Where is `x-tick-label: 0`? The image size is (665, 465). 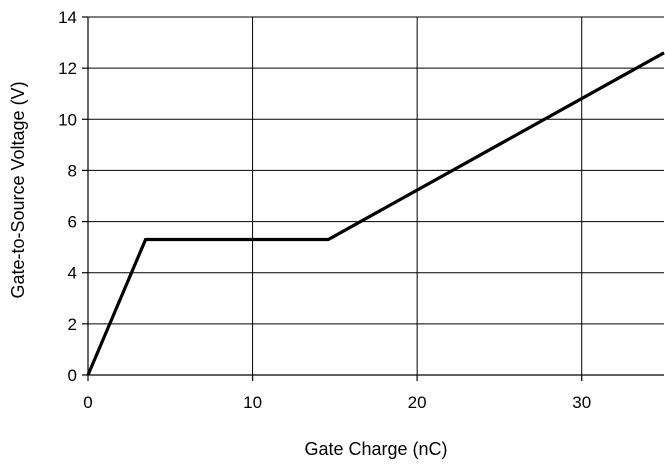
x-tick-label: 0 is located at coordinates (87, 402).